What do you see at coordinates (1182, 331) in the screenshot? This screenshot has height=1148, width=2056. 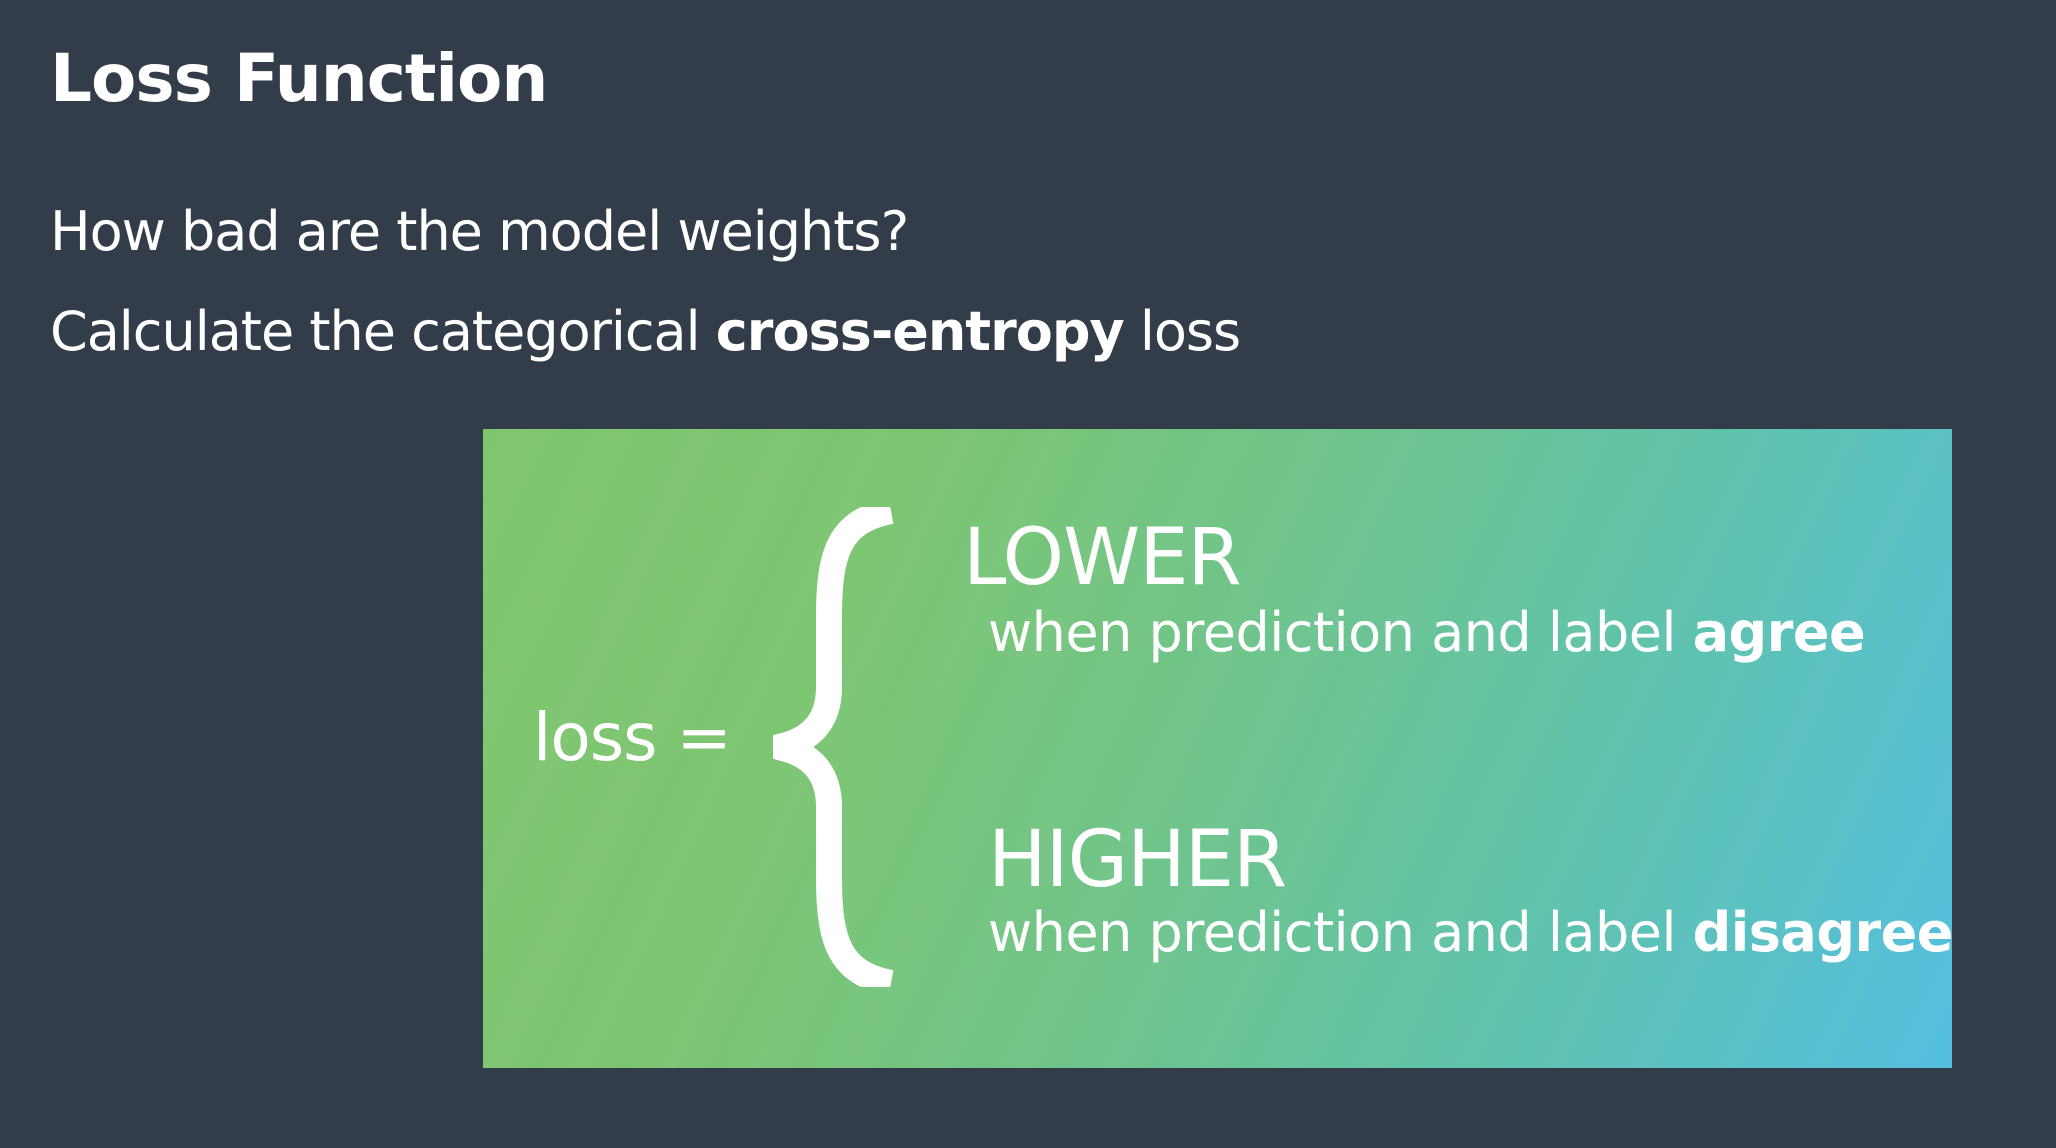 I see `bullet-calculate-suffix: loss` at bounding box center [1182, 331].